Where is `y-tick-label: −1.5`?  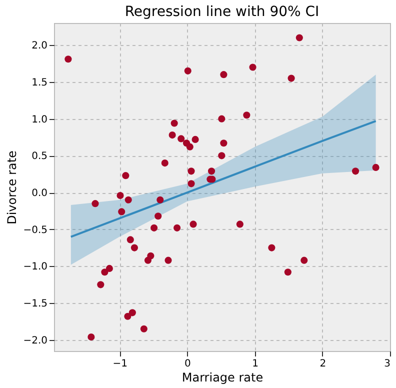 y-tick-label: −1.5 is located at coordinates (35, 304).